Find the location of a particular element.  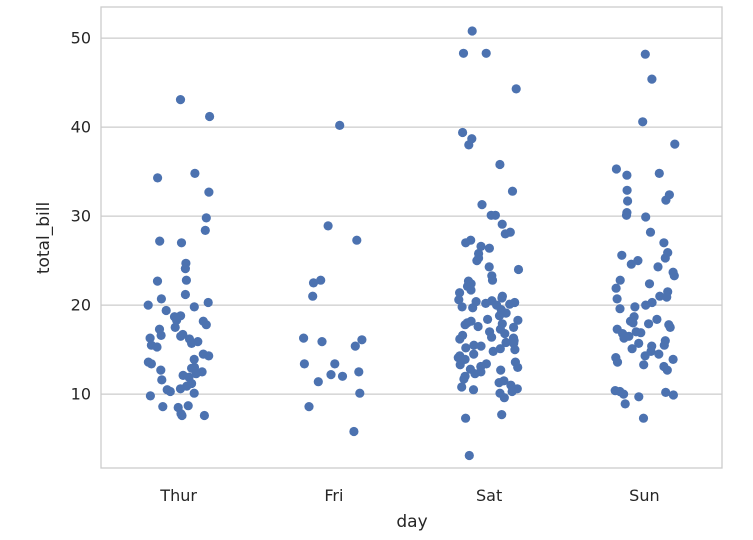

y-axis-label: total_bill is located at coordinates (44, 238).